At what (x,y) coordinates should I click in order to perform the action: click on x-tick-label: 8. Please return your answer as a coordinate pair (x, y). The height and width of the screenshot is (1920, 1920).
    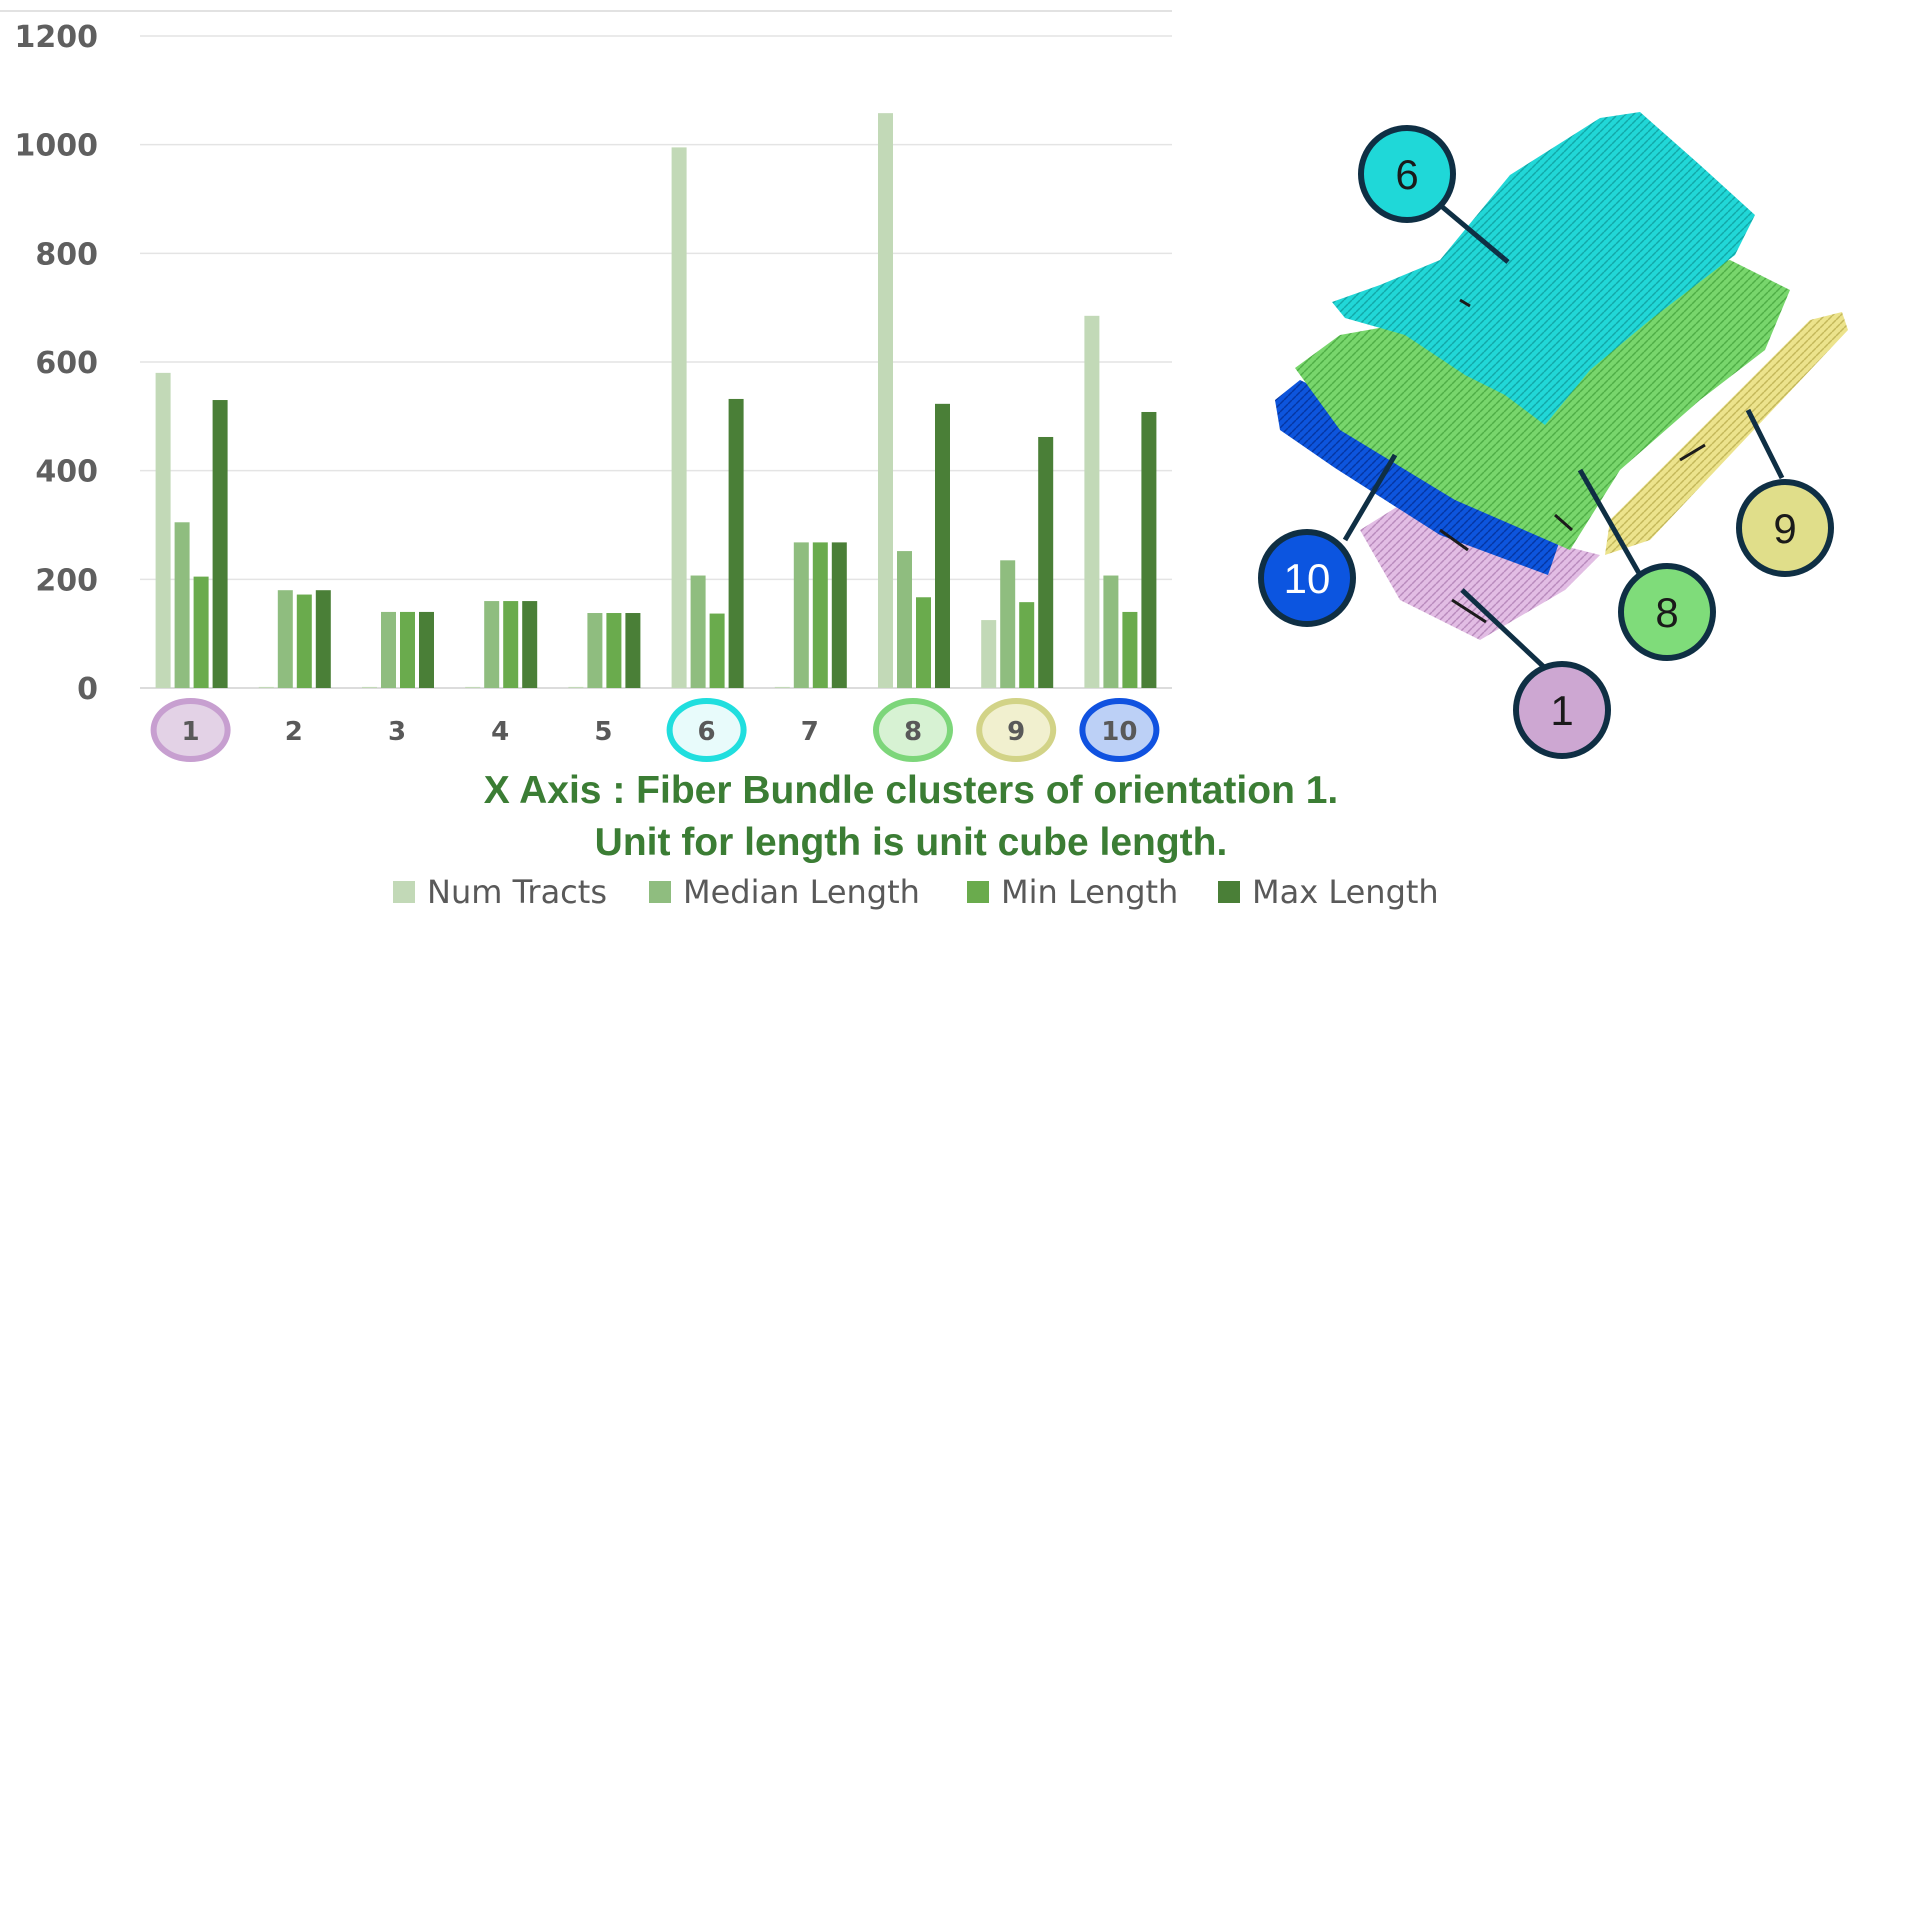
    Looking at the image, I should click on (913, 732).